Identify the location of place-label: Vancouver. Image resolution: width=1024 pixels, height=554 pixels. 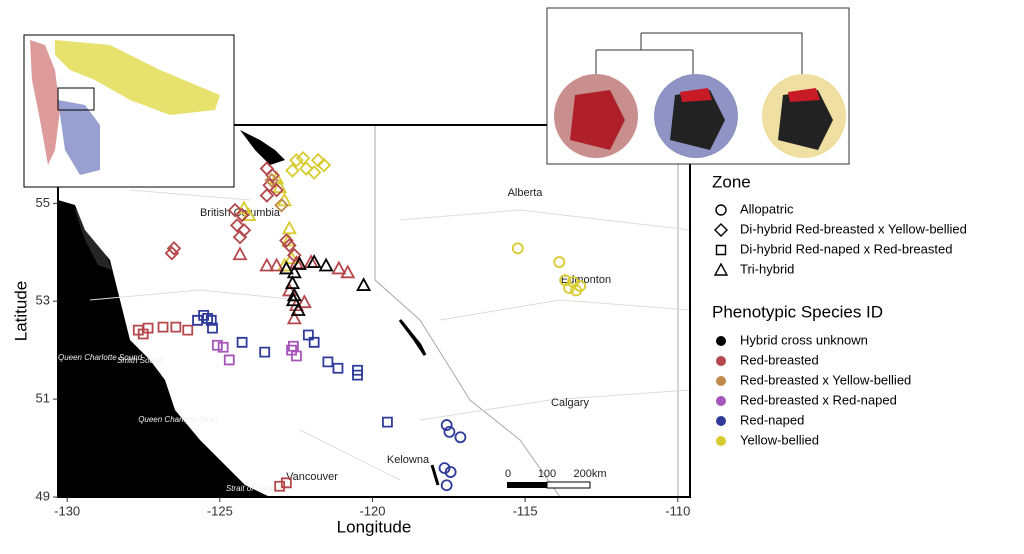
(312, 477).